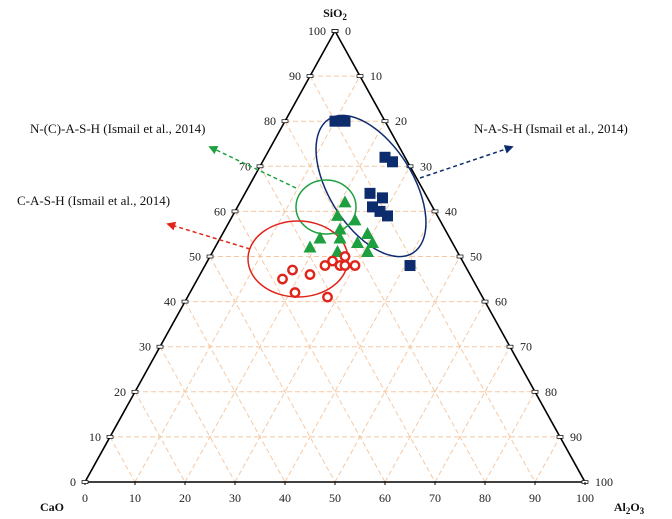 Image resolution: width=672 pixels, height=519 pixels. What do you see at coordinates (52, 507) in the screenshot?
I see `cao-vertex-label: CaO` at bounding box center [52, 507].